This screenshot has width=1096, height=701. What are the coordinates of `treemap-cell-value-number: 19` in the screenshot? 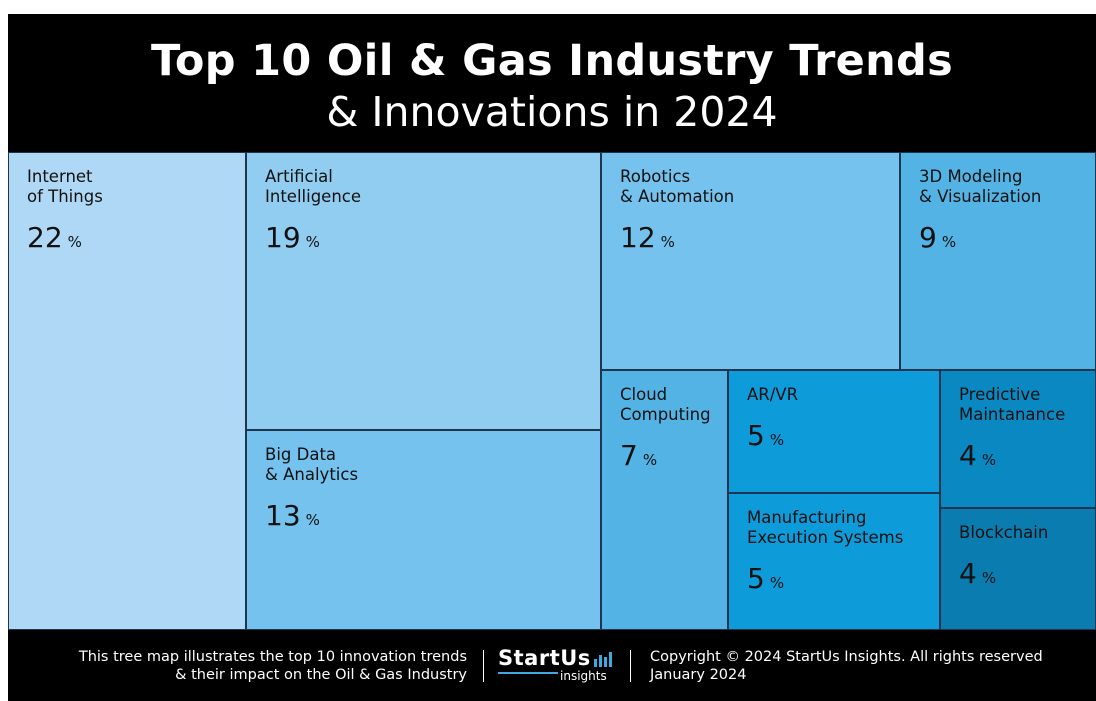 It's located at (283, 237).